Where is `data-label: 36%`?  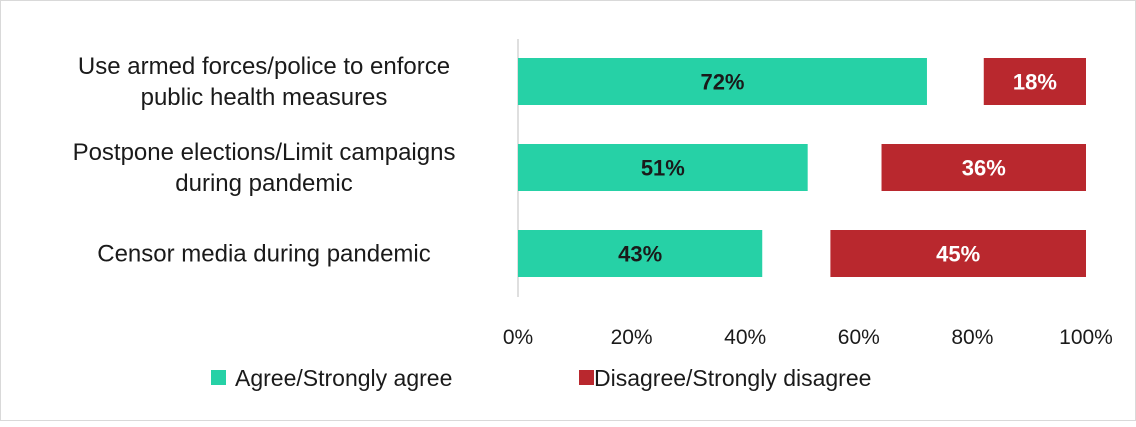
data-label: 36% is located at coordinates (984, 168).